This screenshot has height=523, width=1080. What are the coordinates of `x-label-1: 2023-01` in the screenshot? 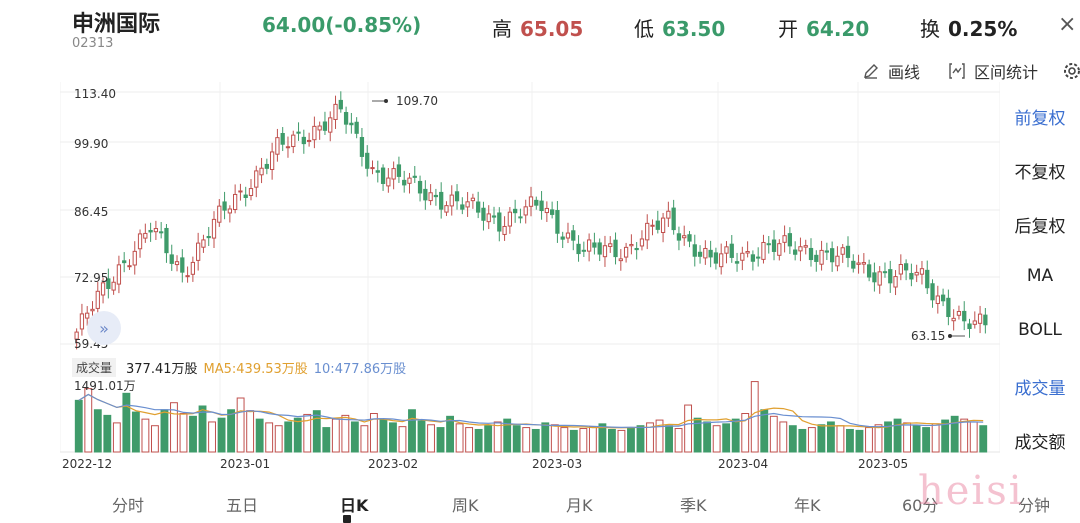 It's located at (245, 464).